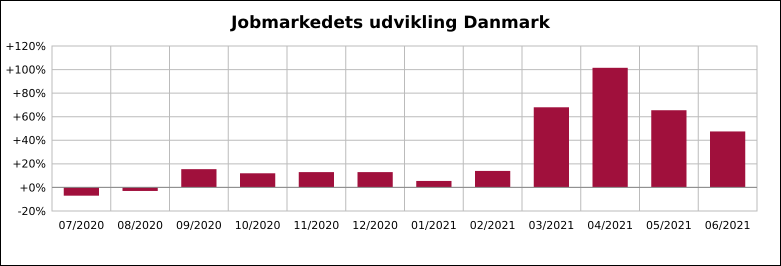 This screenshot has width=781, height=266. Describe the element at coordinates (140, 225) in the screenshot. I see `x-tick-label: 08/2020` at that location.